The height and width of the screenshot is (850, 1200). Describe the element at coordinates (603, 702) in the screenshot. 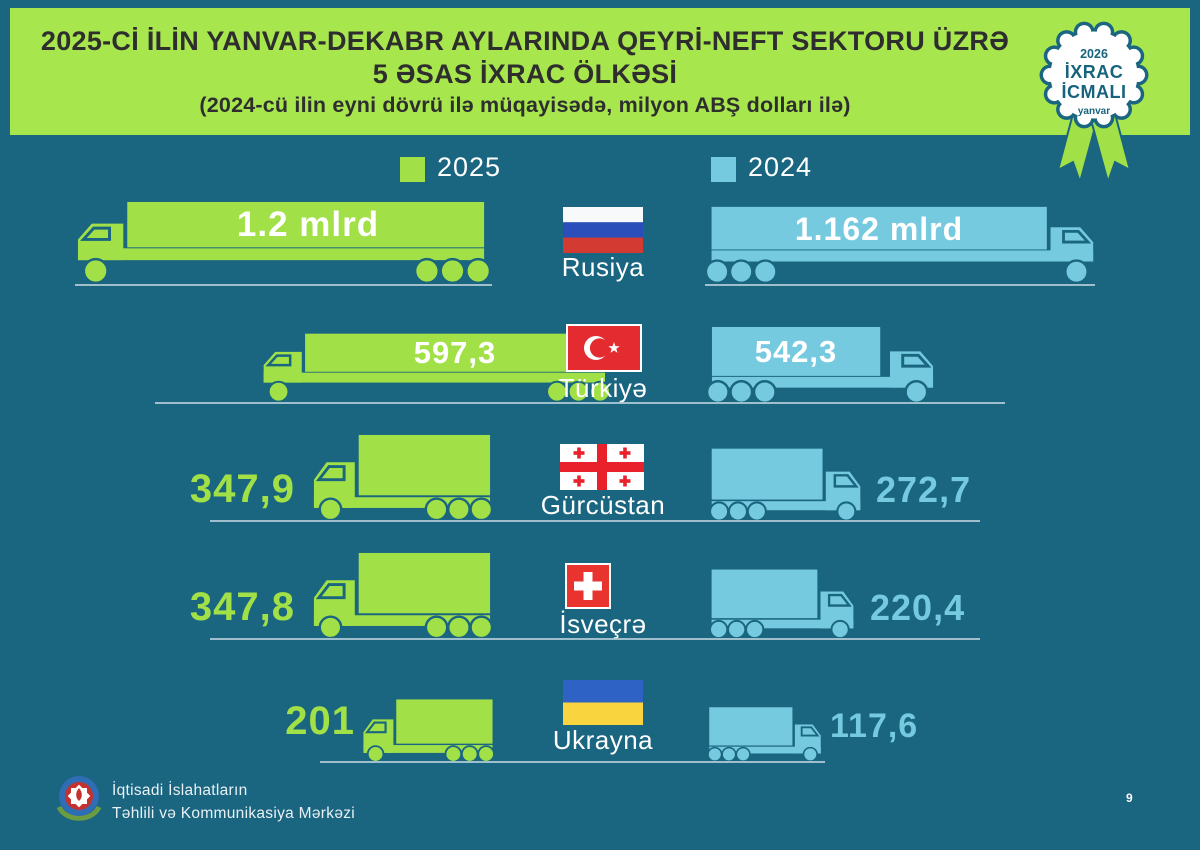

I see `ukraine-flag-icon` at that location.